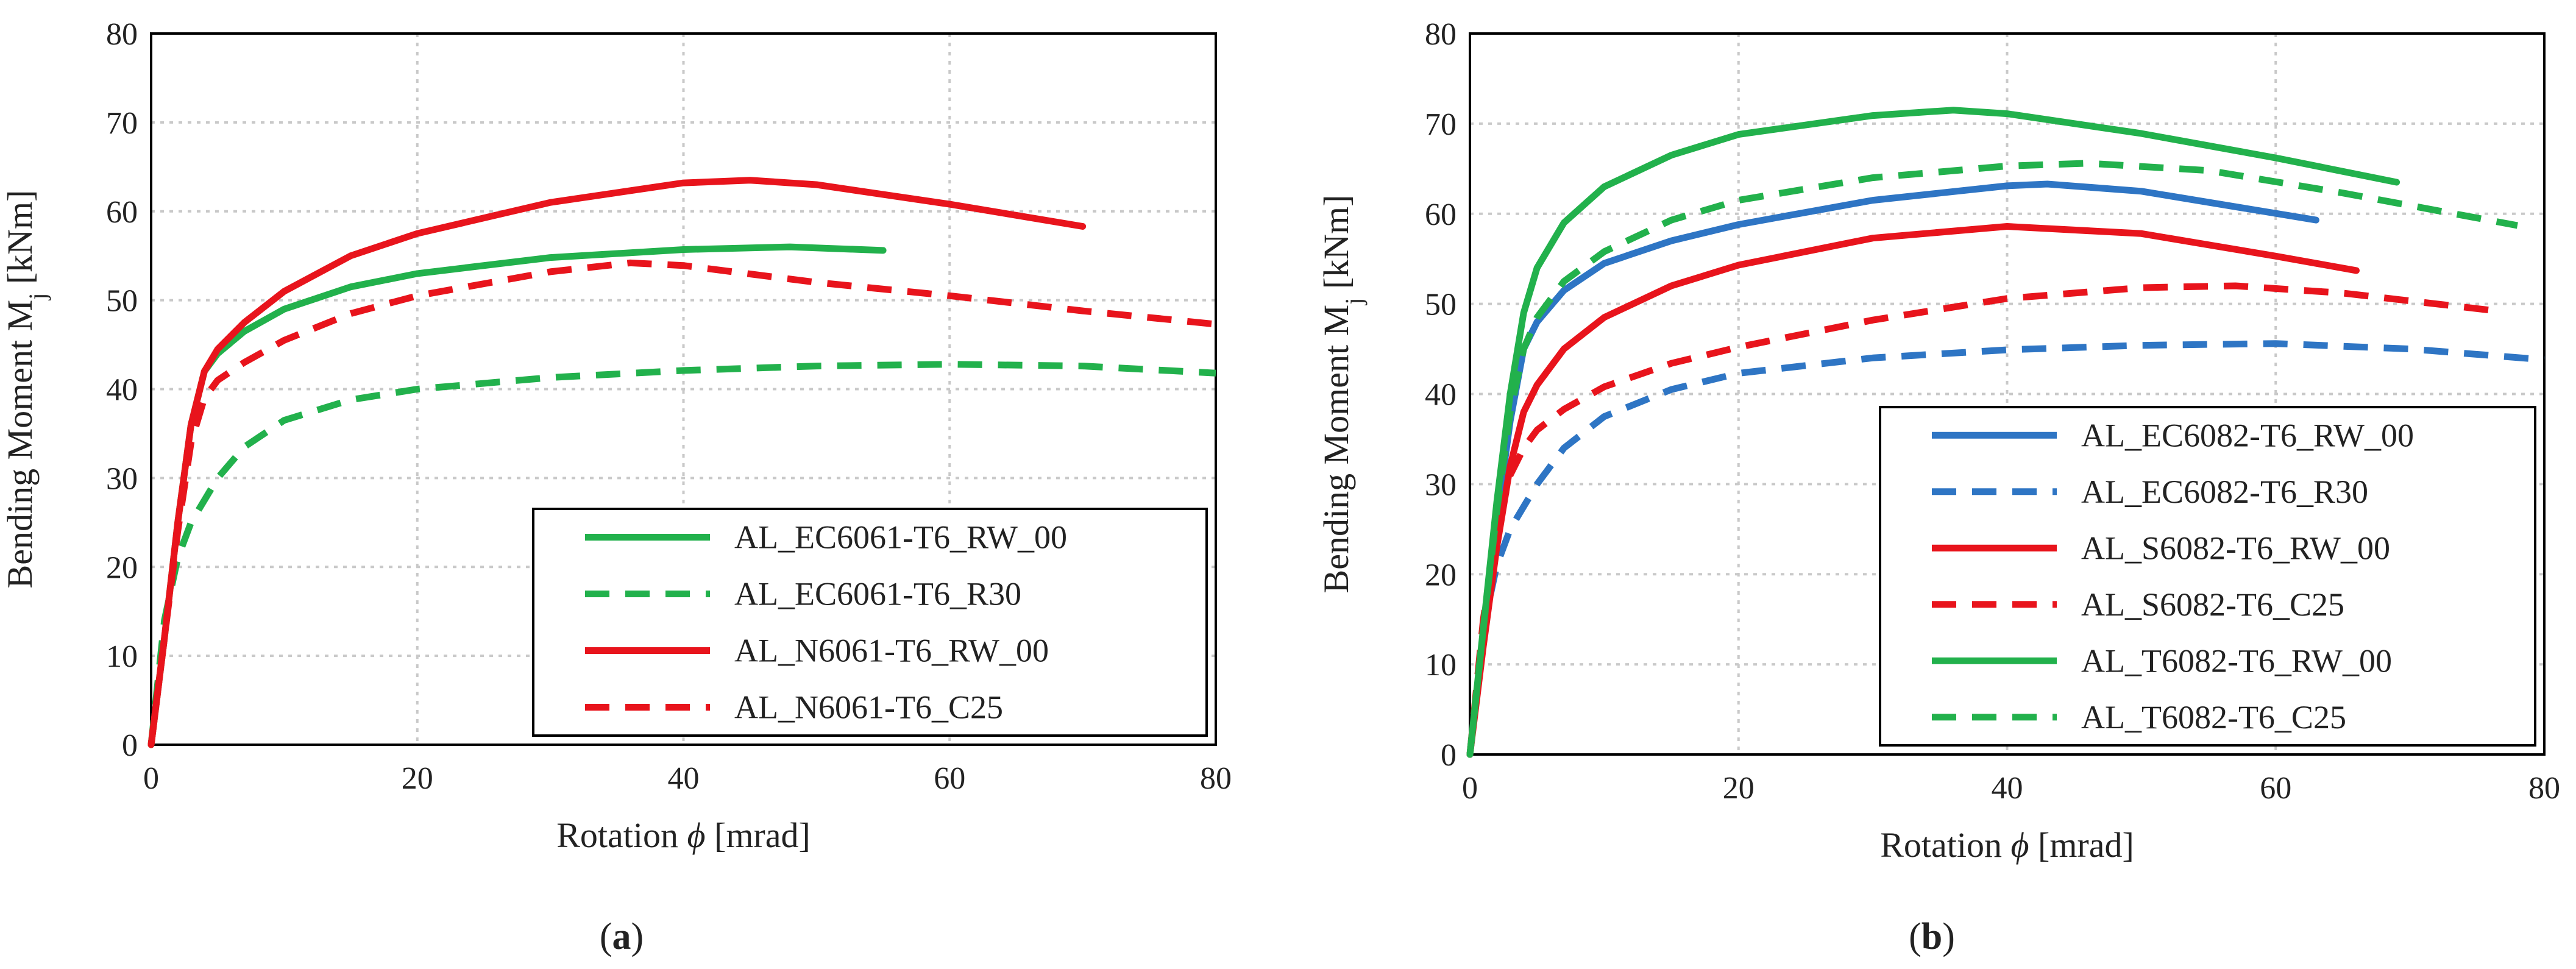 The height and width of the screenshot is (969, 2576). I want to click on legend-label: AL_T6082-T6_RW_00, so click(2236, 660).